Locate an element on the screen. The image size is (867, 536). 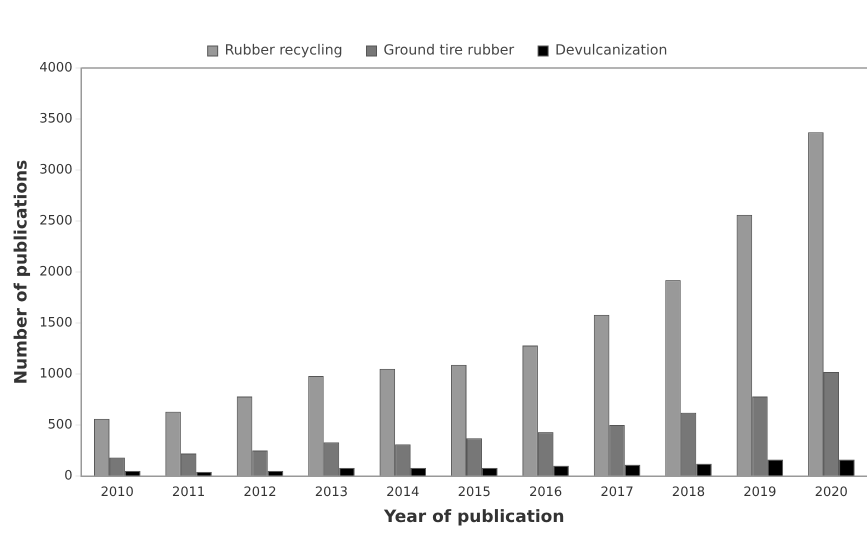
y-tick-label: 3500 is located at coordinates (55, 118).